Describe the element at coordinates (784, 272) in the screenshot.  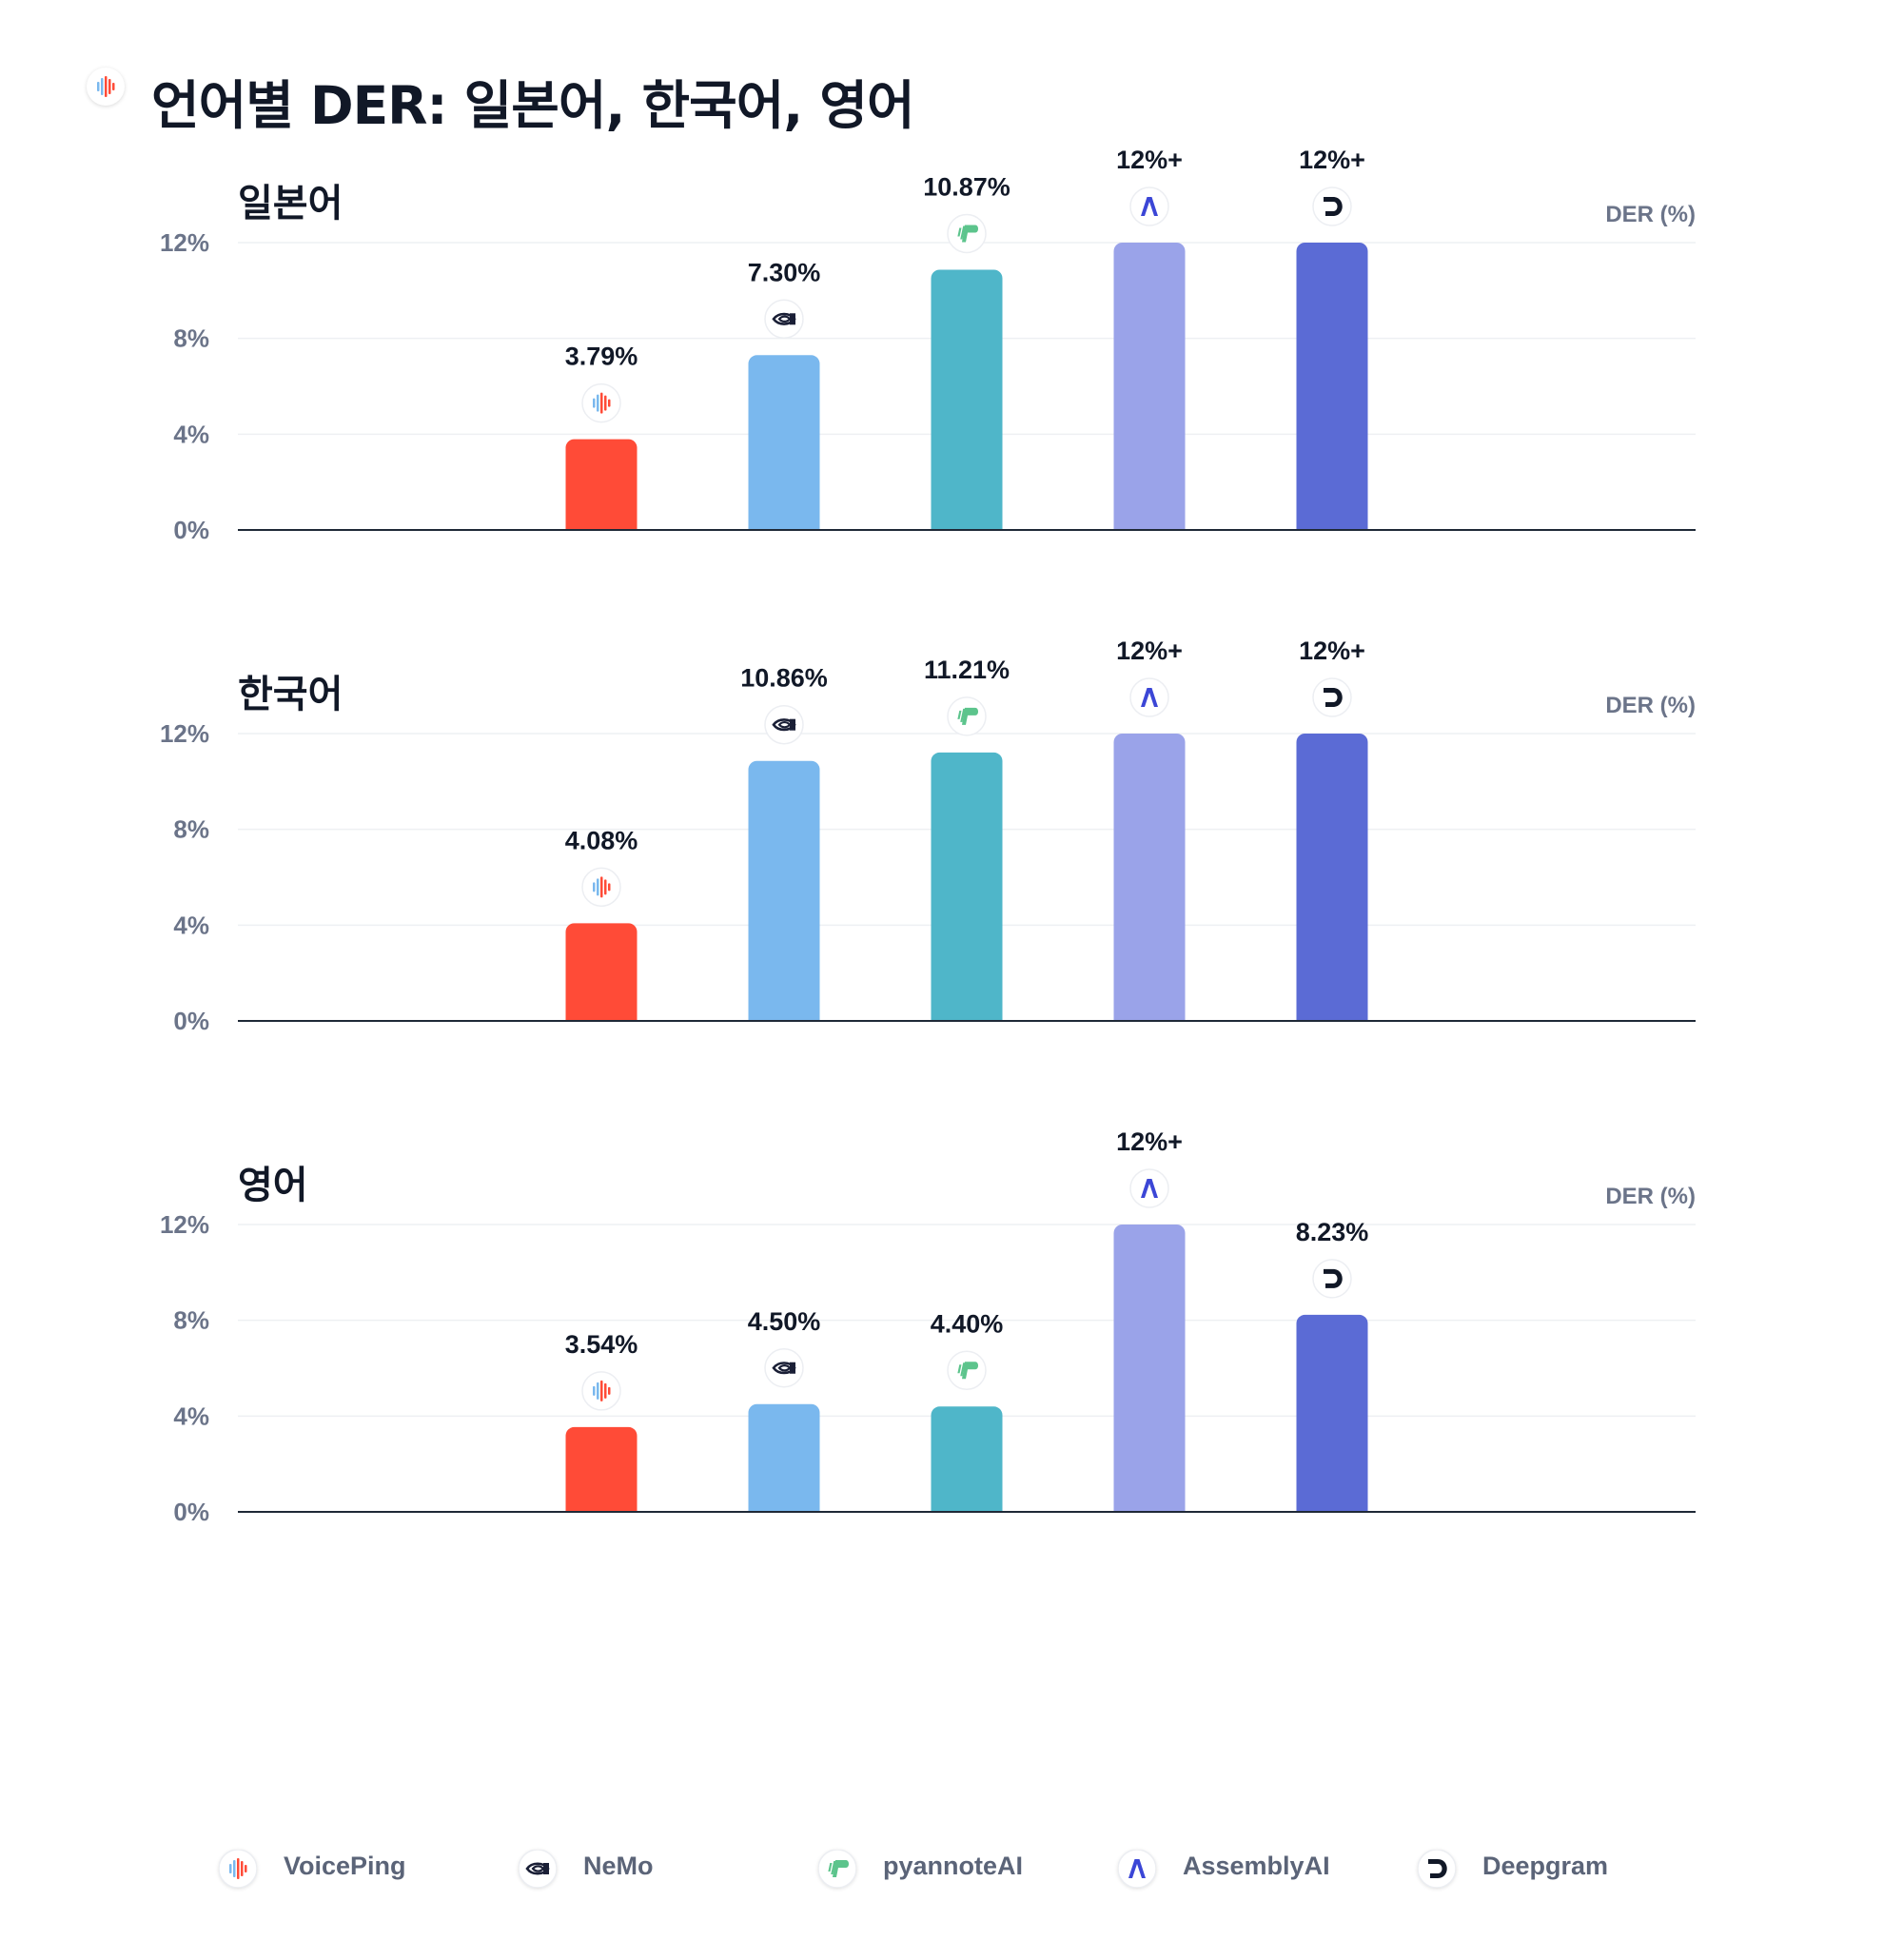
I see `data-label: 7.30%` at that location.